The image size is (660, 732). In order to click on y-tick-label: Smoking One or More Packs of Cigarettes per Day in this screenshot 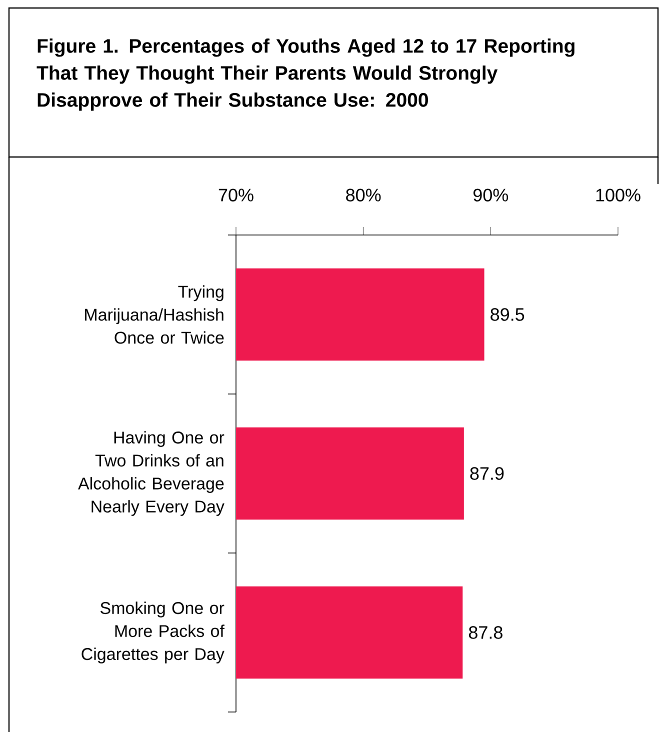, I will do `click(153, 633)`.